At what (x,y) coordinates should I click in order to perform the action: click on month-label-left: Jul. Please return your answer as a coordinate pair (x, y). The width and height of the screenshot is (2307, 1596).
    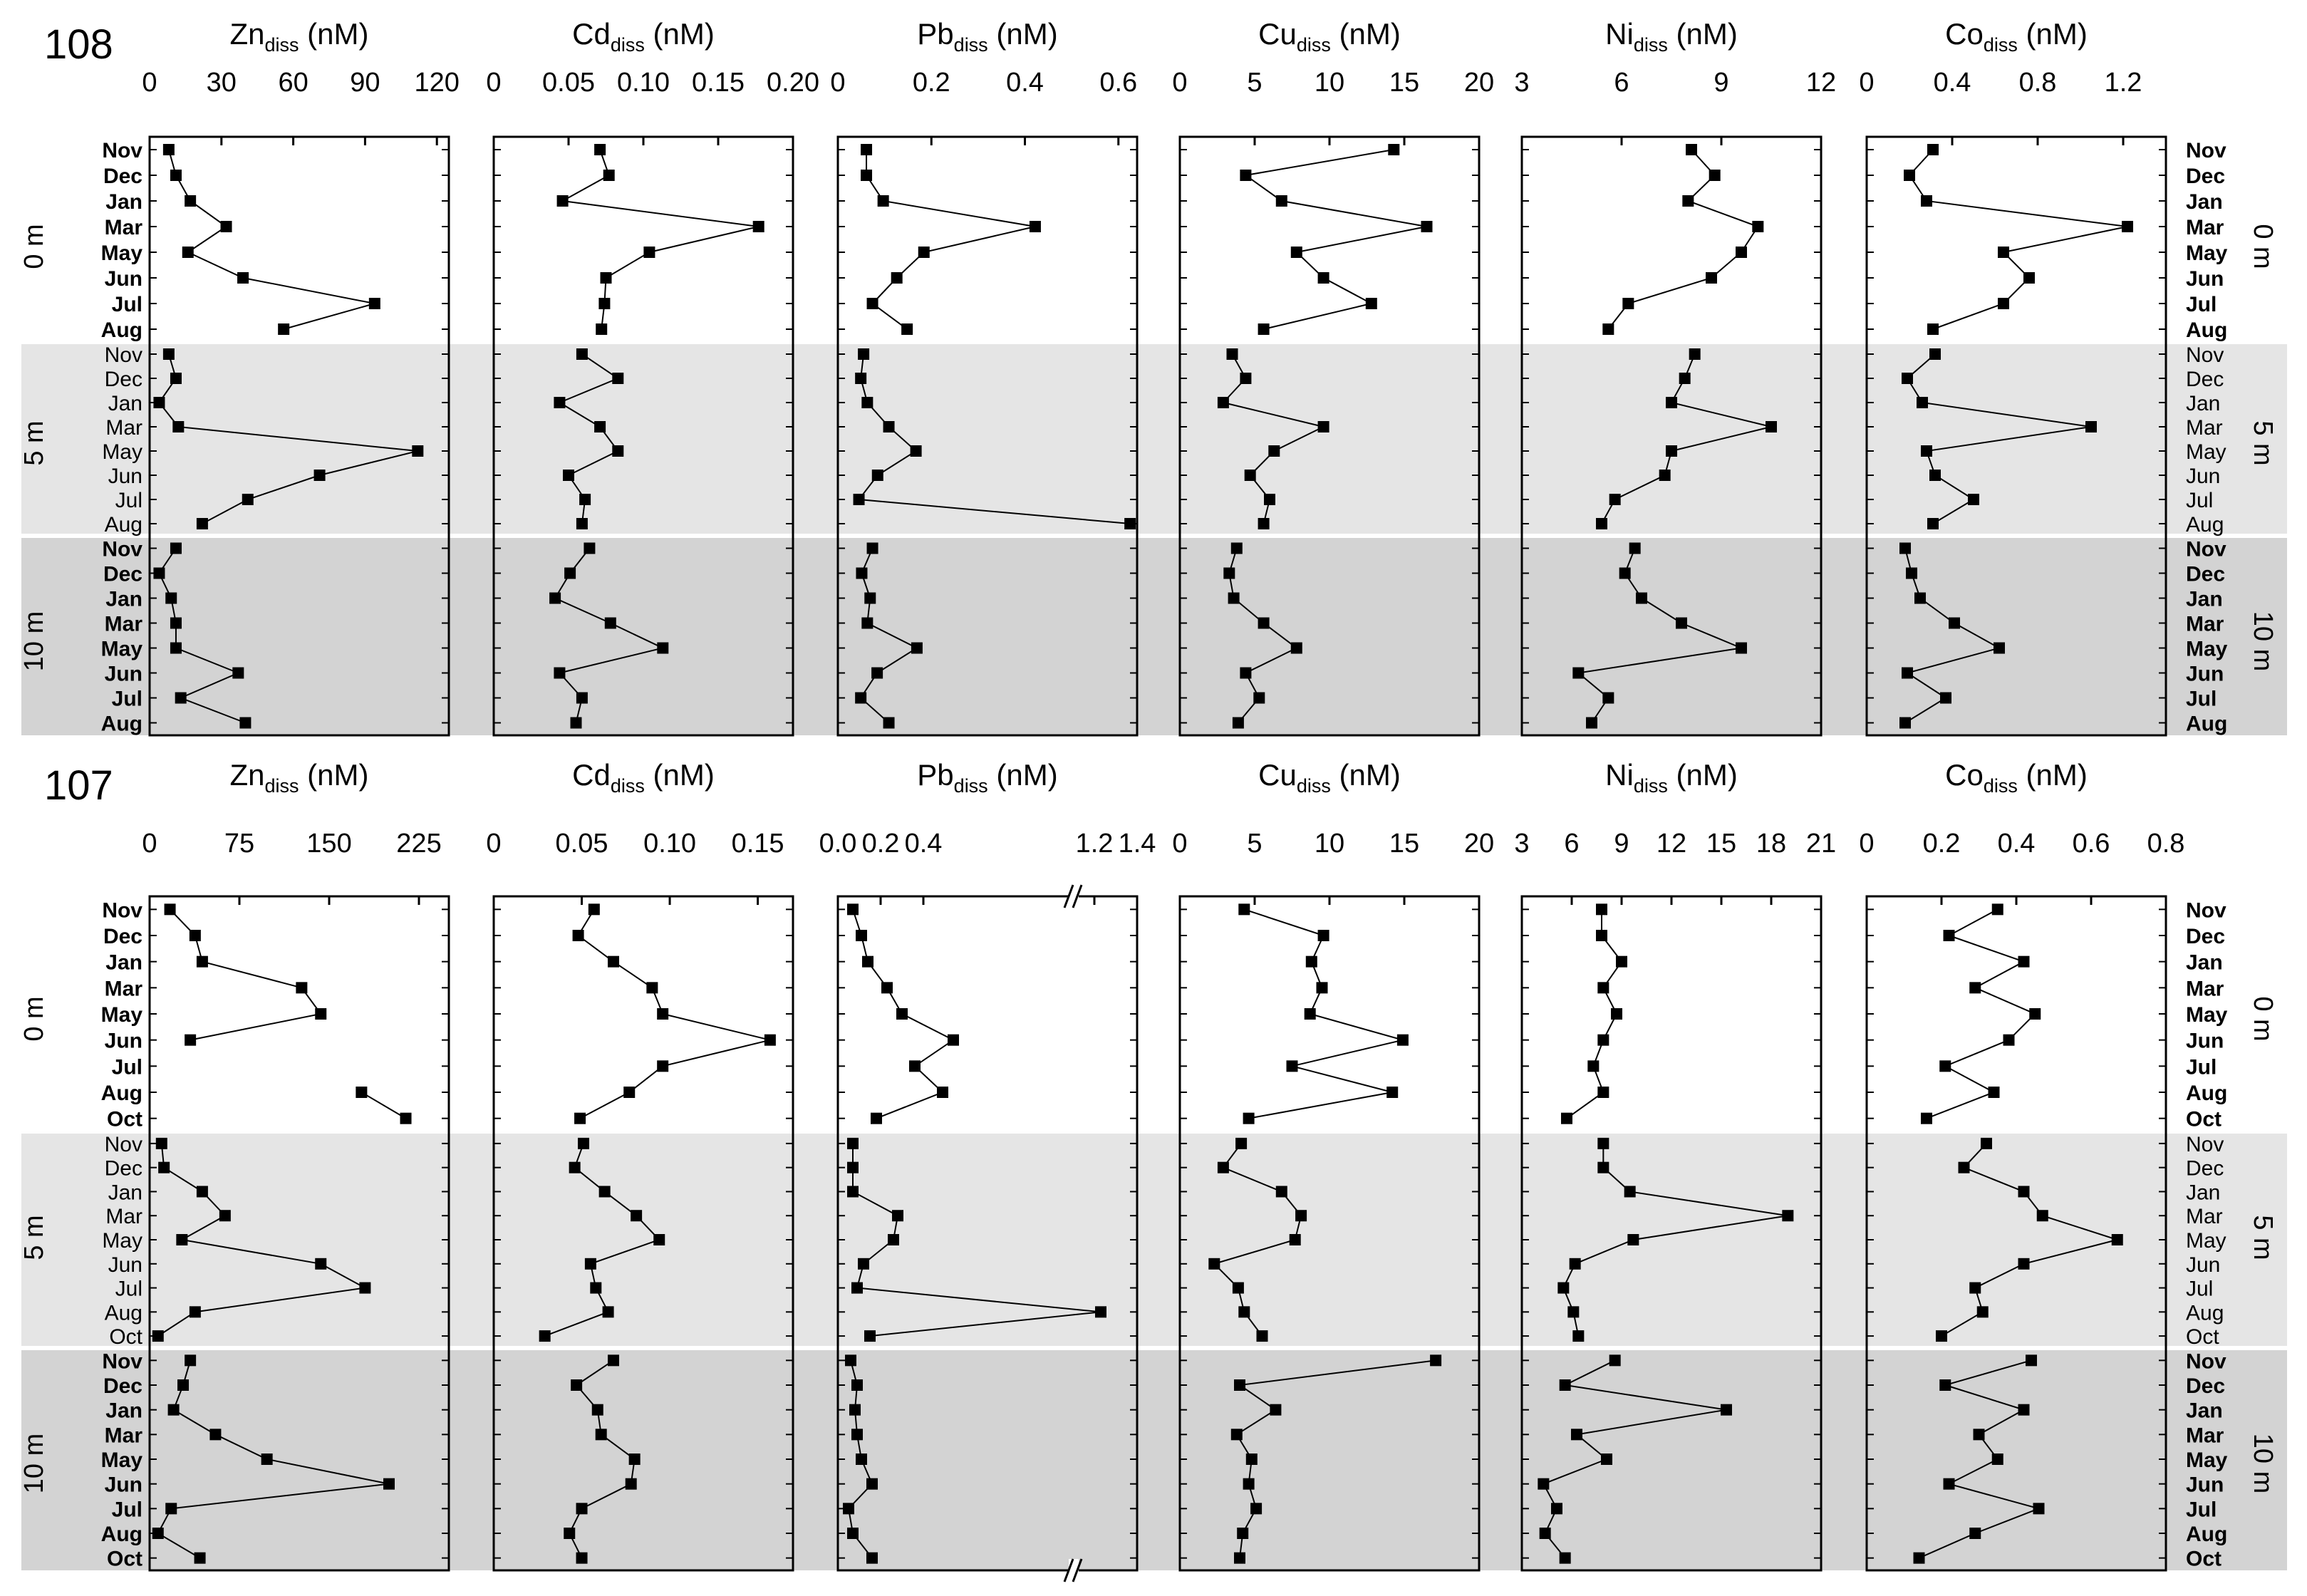
    Looking at the image, I should click on (127, 699).